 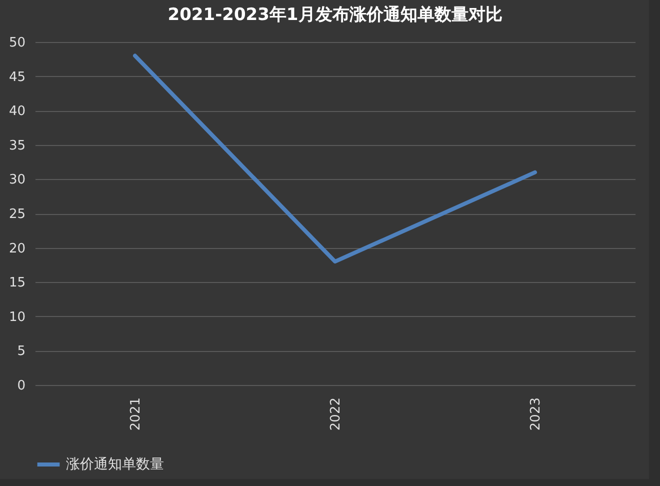 What do you see at coordinates (536, 414) in the screenshot?
I see `x-tick-label: 2023` at bounding box center [536, 414].